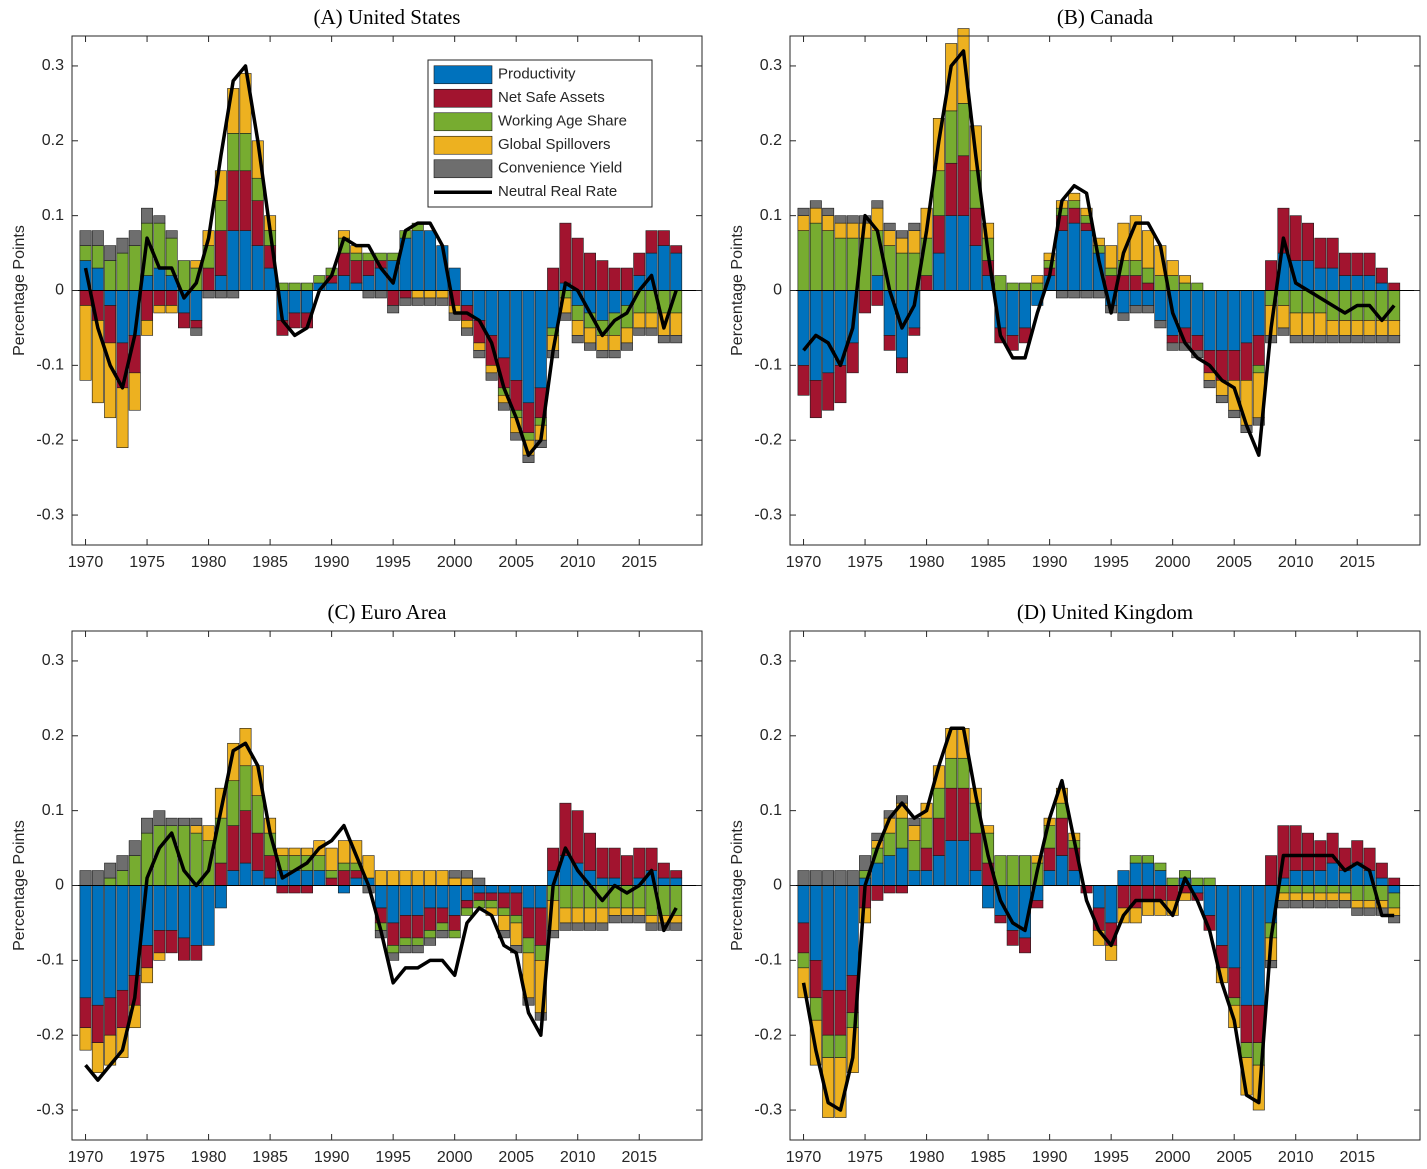  I want to click on x-tick-label: 1995, so click(1111, 1157).